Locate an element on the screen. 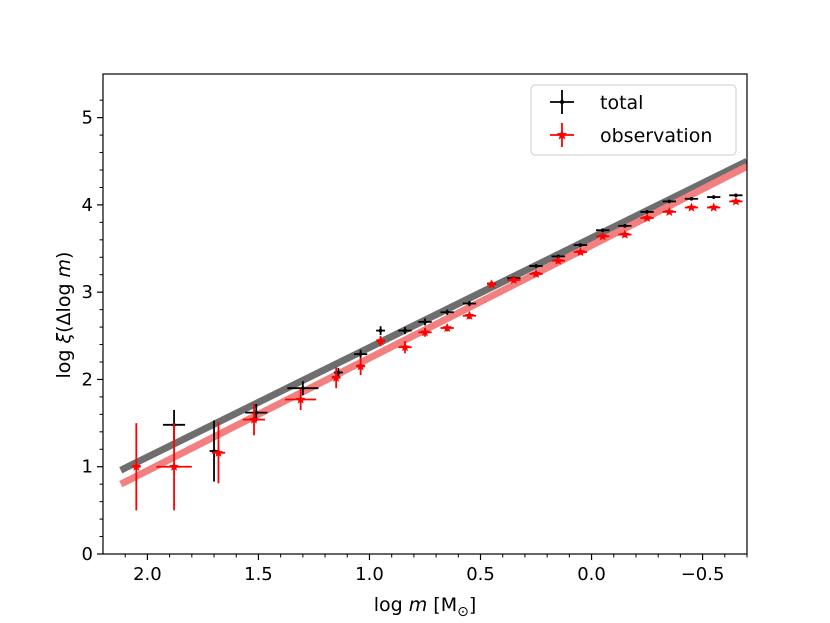  legend-dot is located at coordinates (562, 102).